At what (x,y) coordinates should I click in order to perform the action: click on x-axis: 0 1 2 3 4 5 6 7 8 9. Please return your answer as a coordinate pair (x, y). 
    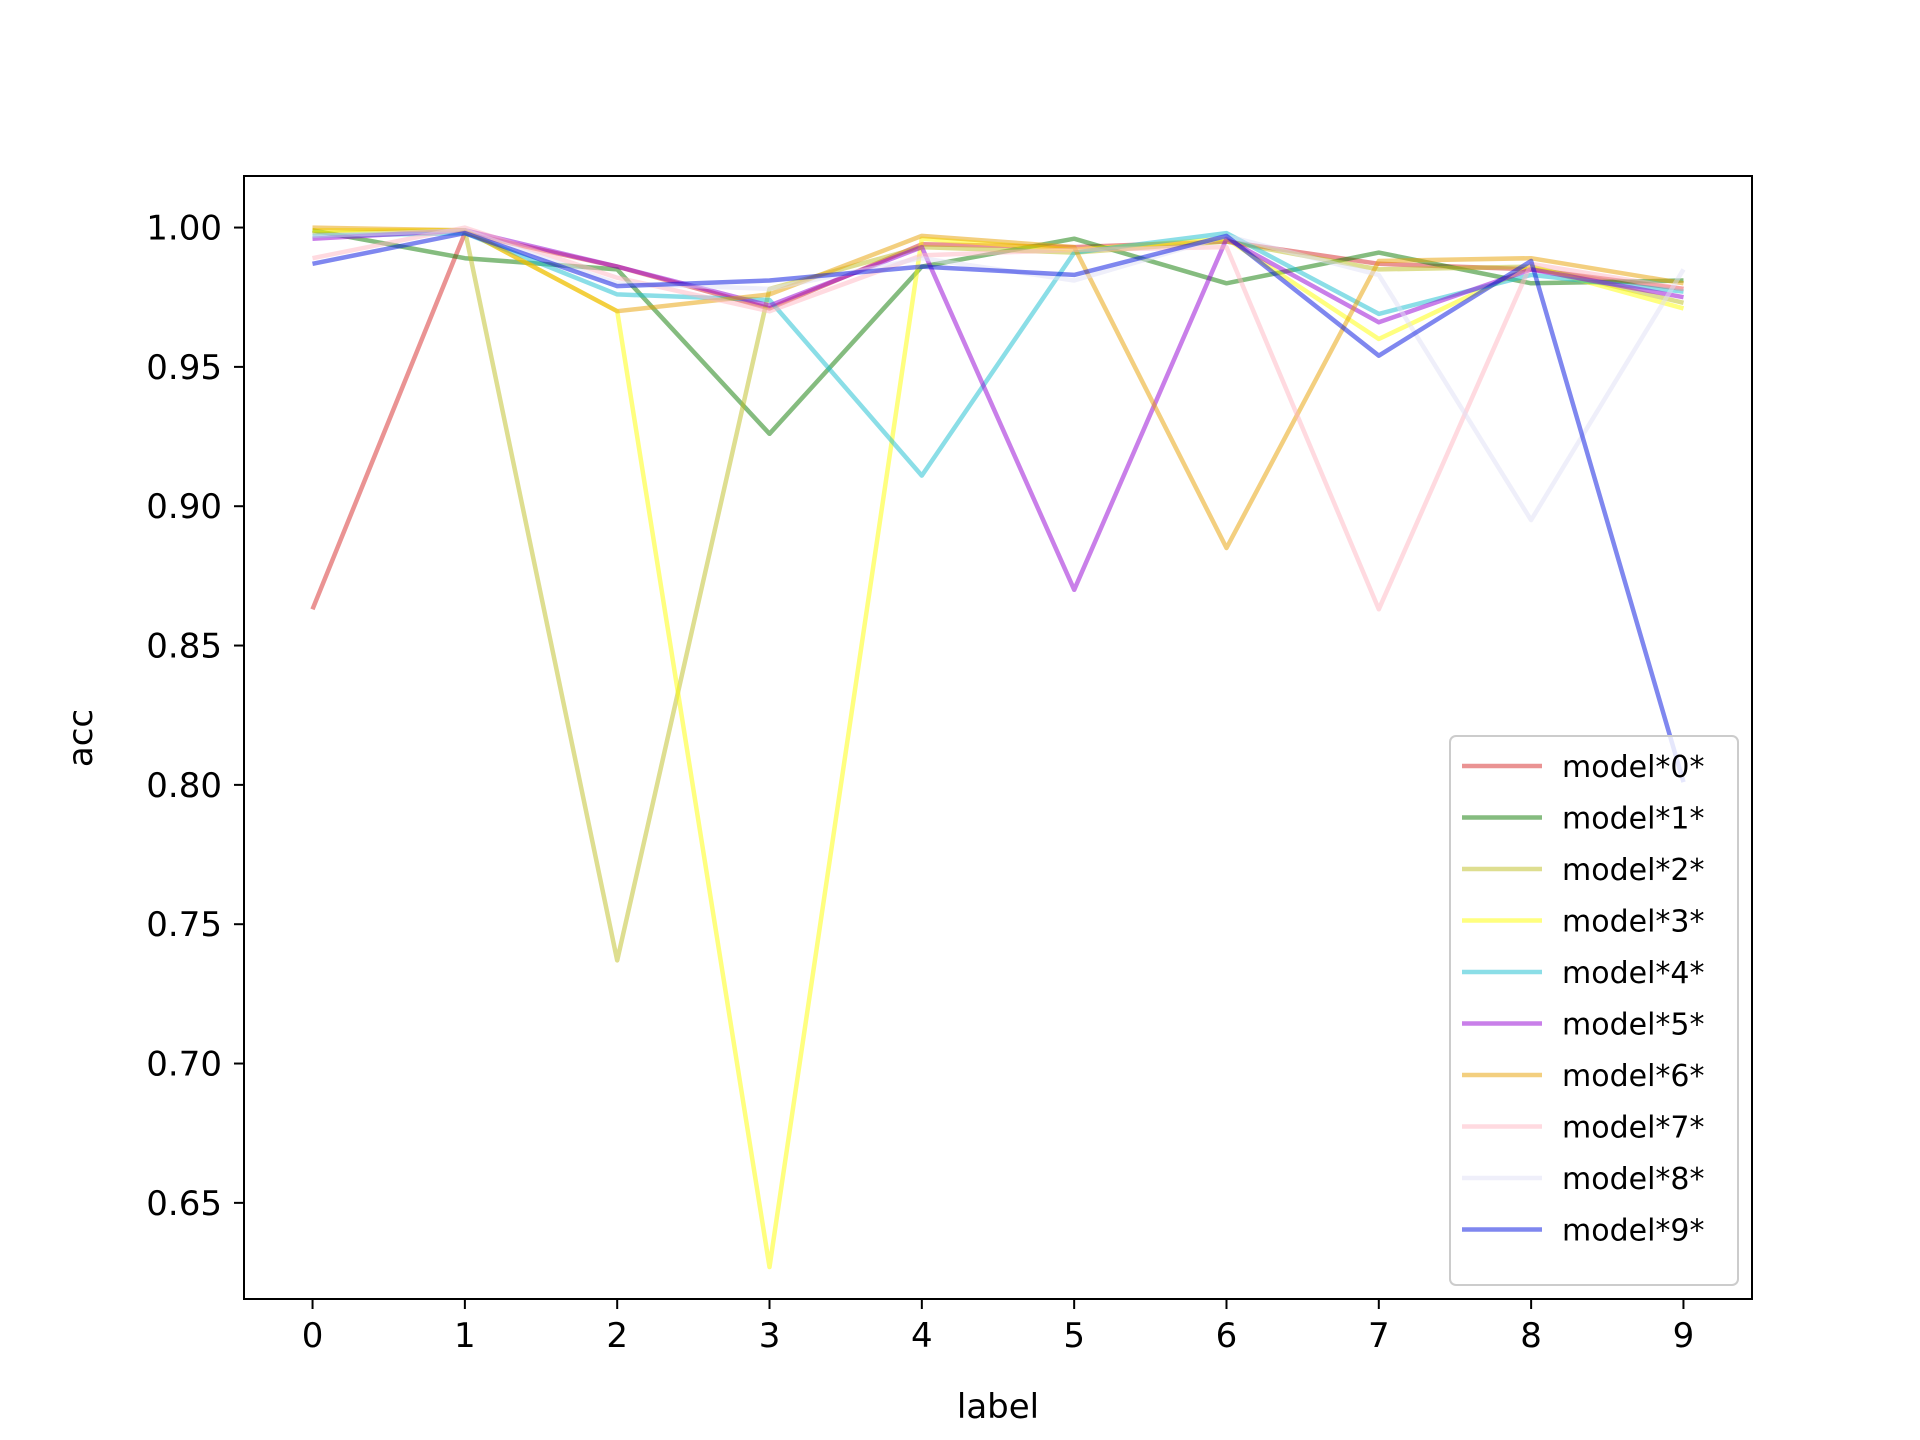
    Looking at the image, I should click on (998, 1327).